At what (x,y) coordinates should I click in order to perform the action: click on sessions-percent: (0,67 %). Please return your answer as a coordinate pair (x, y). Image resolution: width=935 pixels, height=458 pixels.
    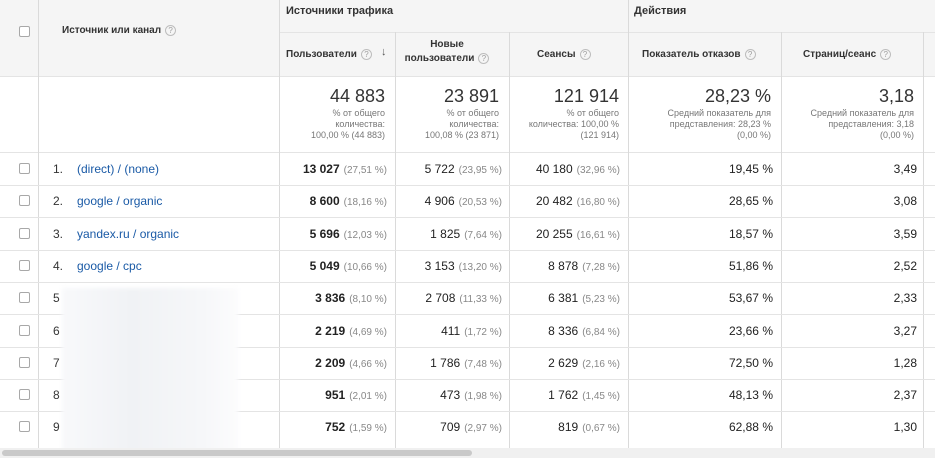
    Looking at the image, I should click on (601, 428).